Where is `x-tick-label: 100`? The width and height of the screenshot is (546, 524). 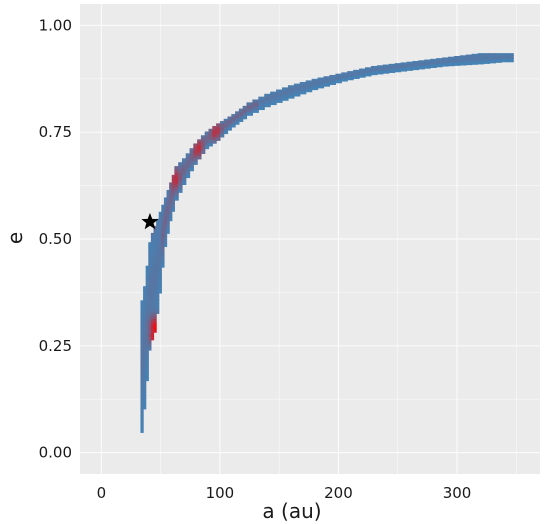
x-tick-label: 100 is located at coordinates (220, 493).